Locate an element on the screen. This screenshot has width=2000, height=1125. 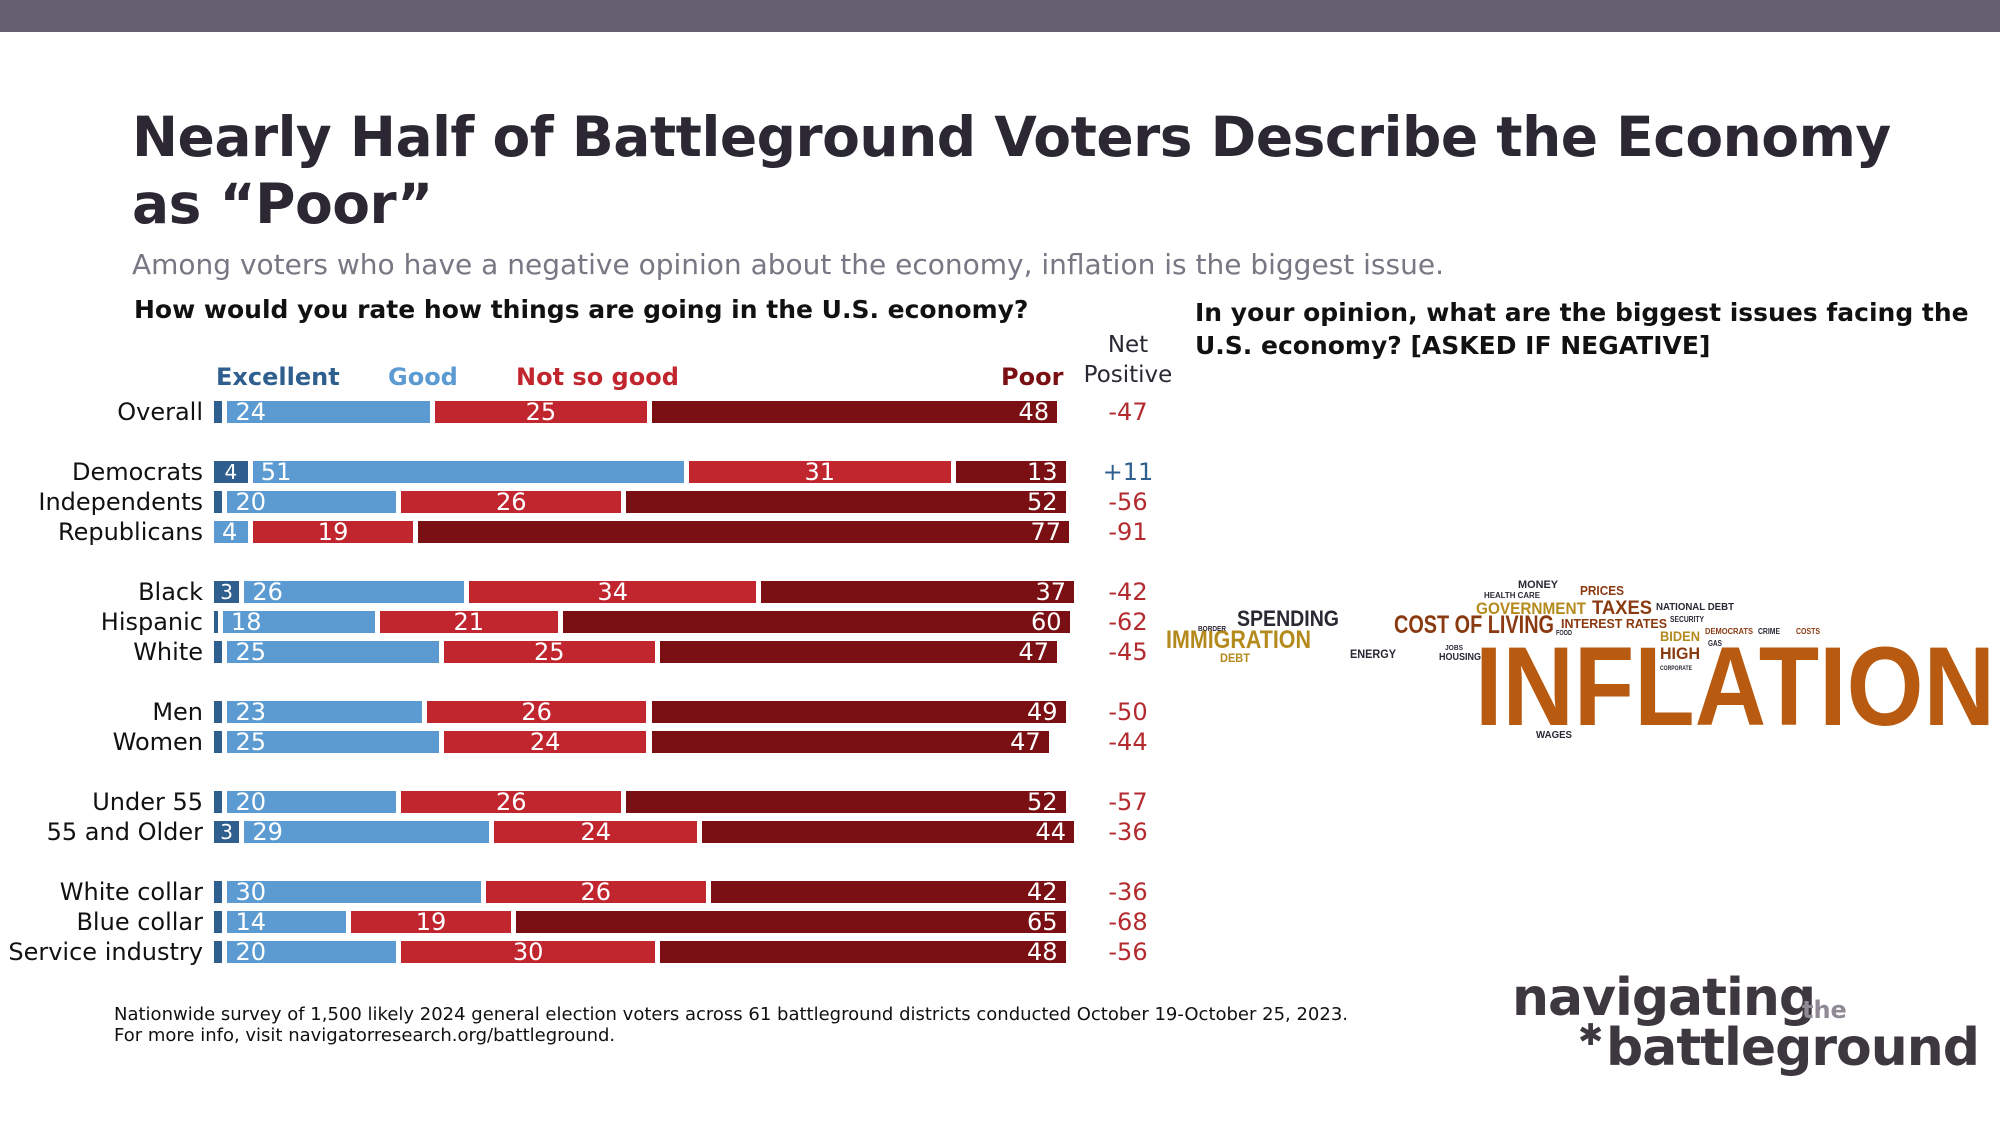
bar-poor: 60 is located at coordinates (816, 622).